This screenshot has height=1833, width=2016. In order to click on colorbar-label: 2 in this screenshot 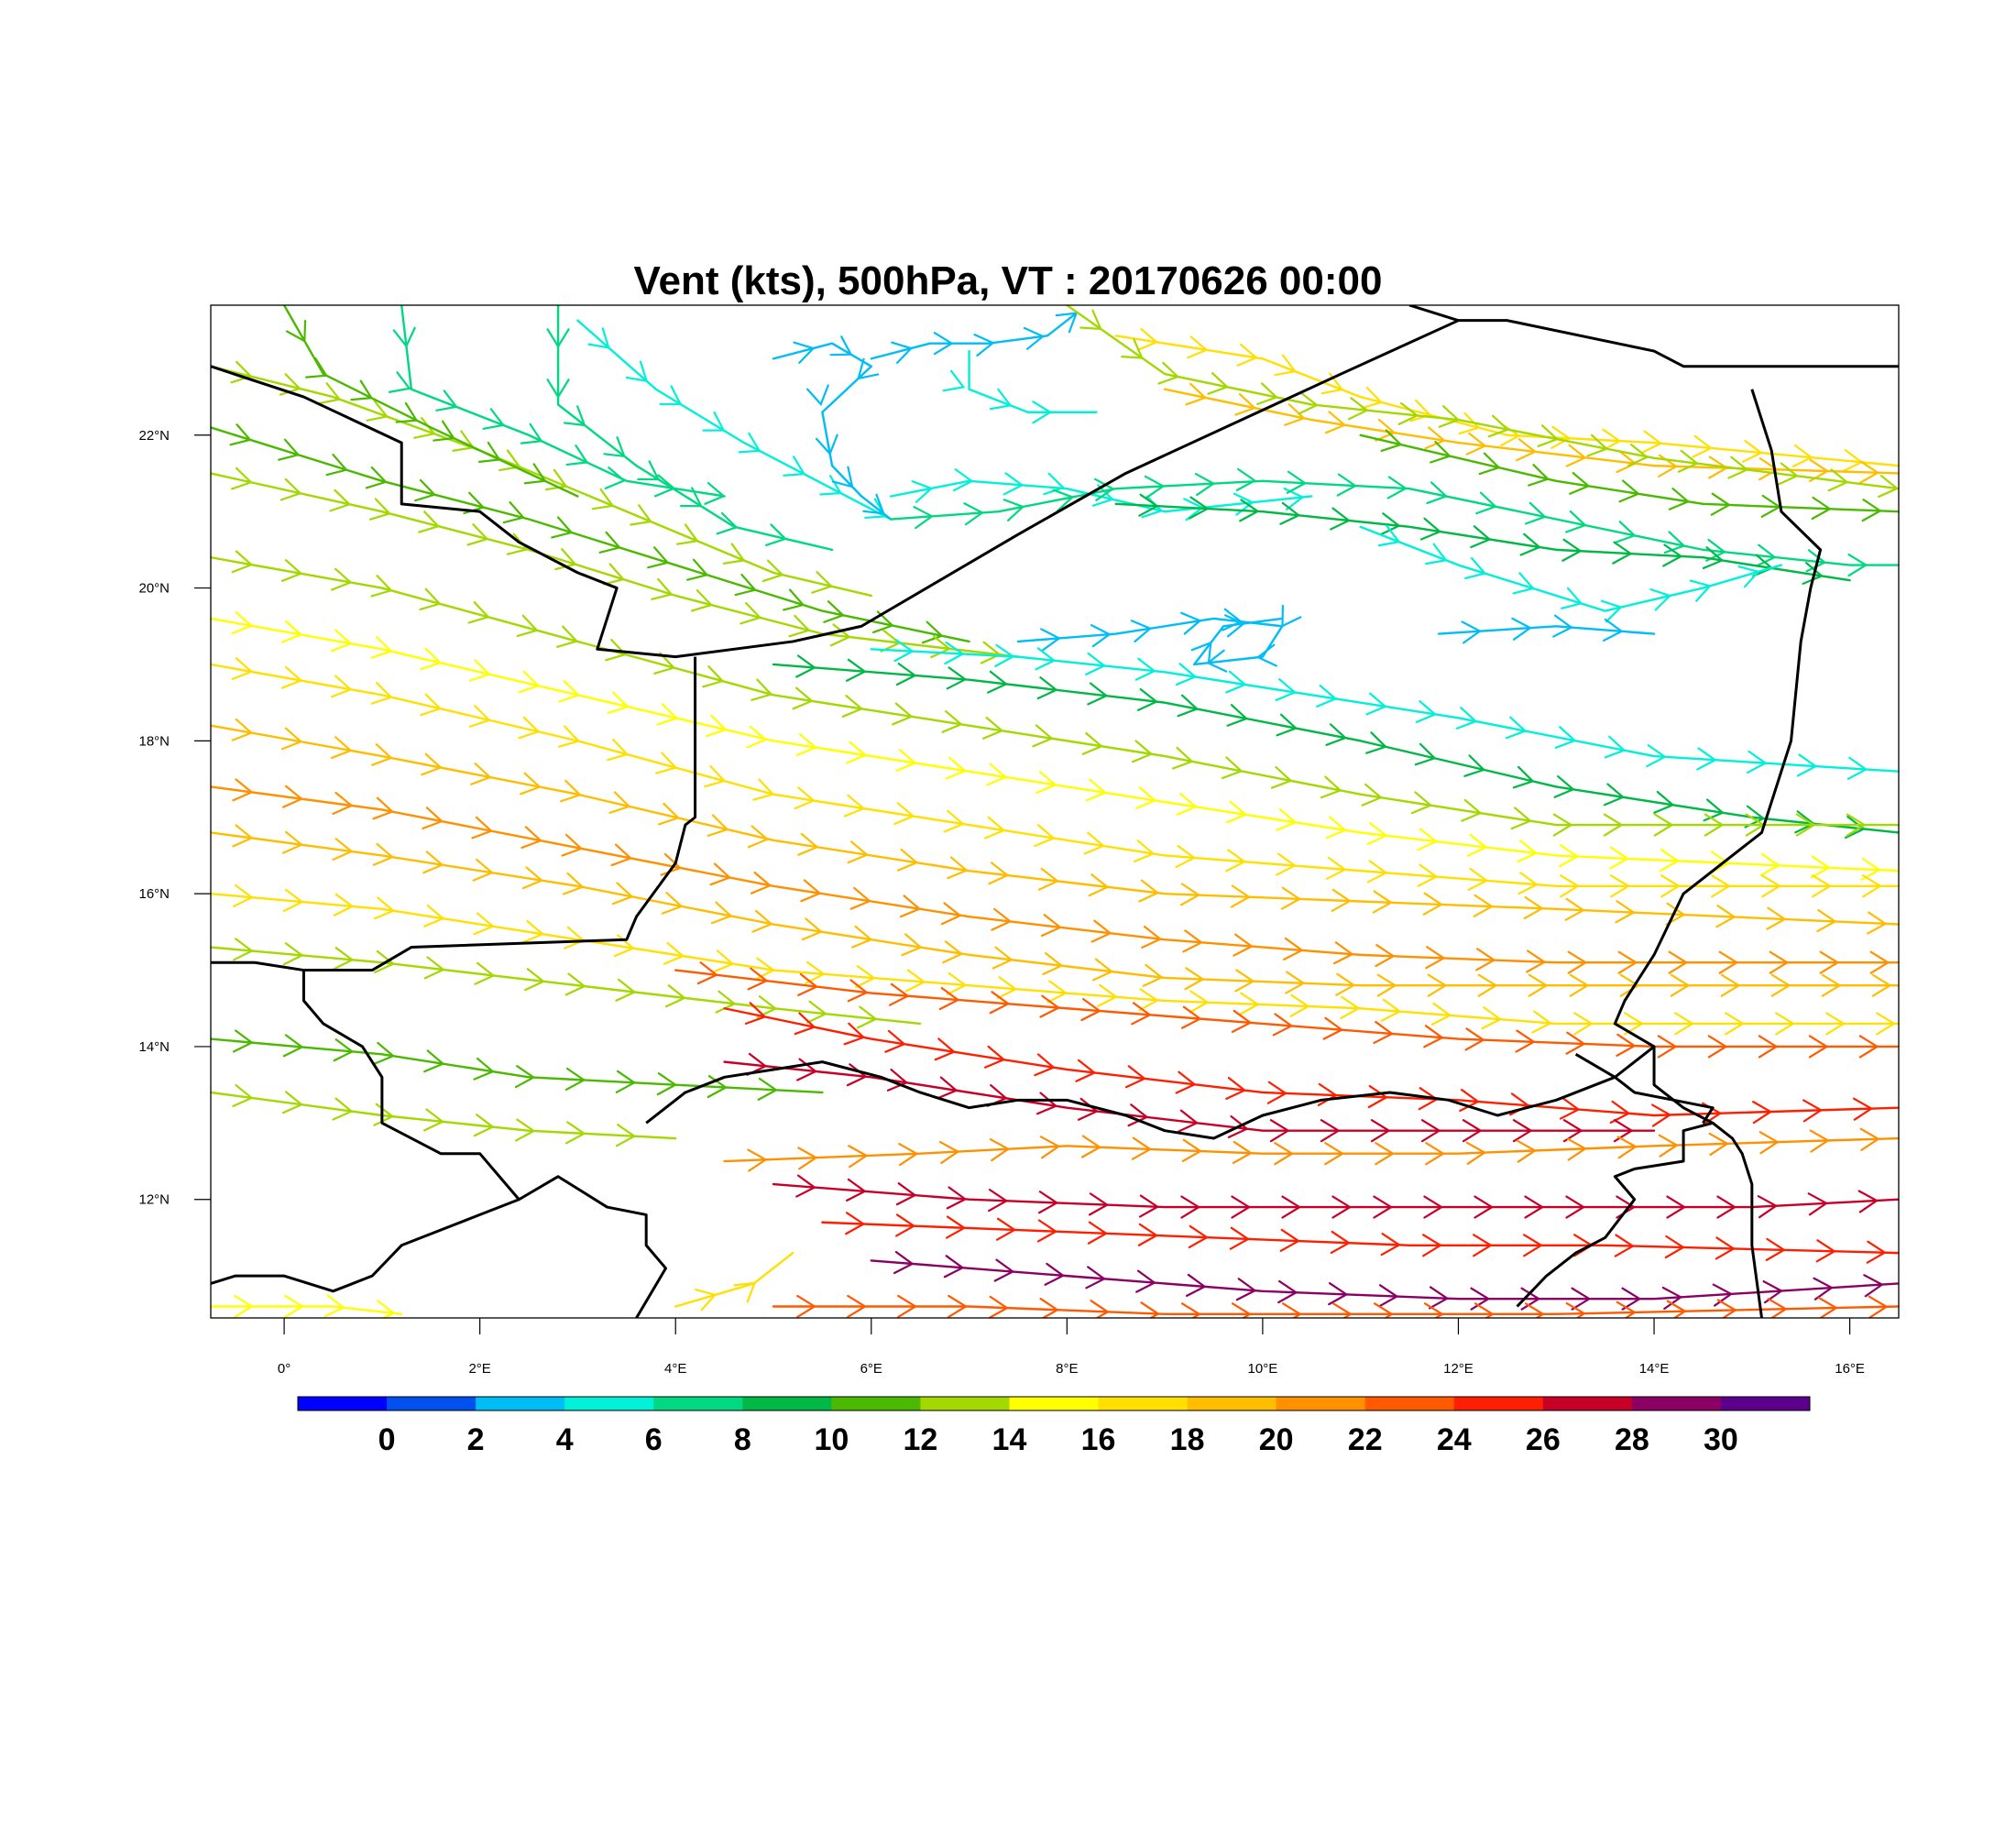, I will do `click(476, 1439)`.